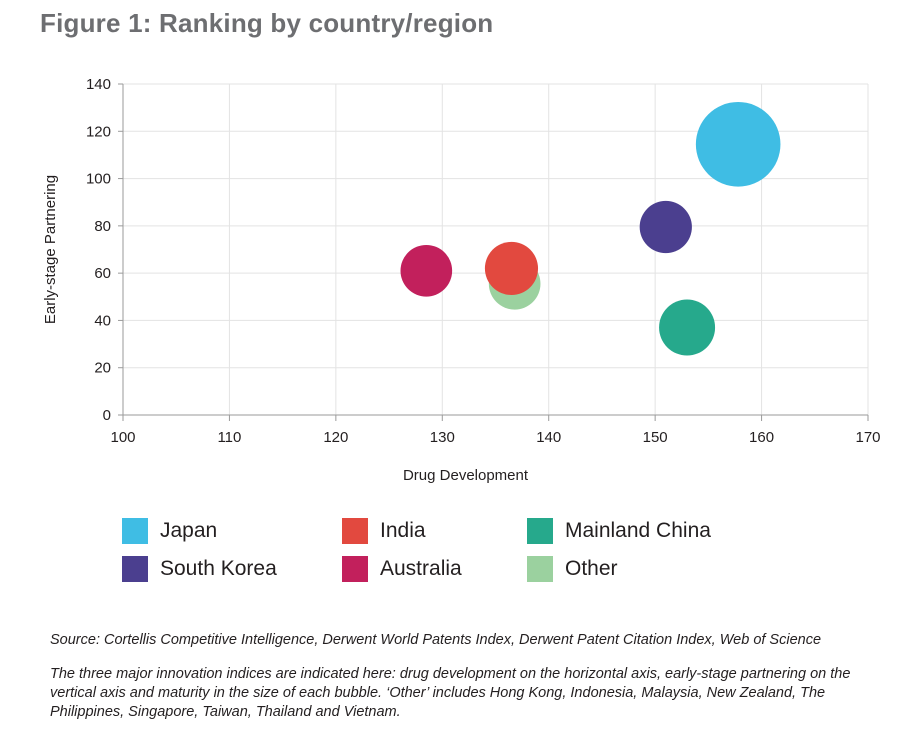 The image size is (906, 730). I want to click on legend-item-other: Other, so click(572, 569).